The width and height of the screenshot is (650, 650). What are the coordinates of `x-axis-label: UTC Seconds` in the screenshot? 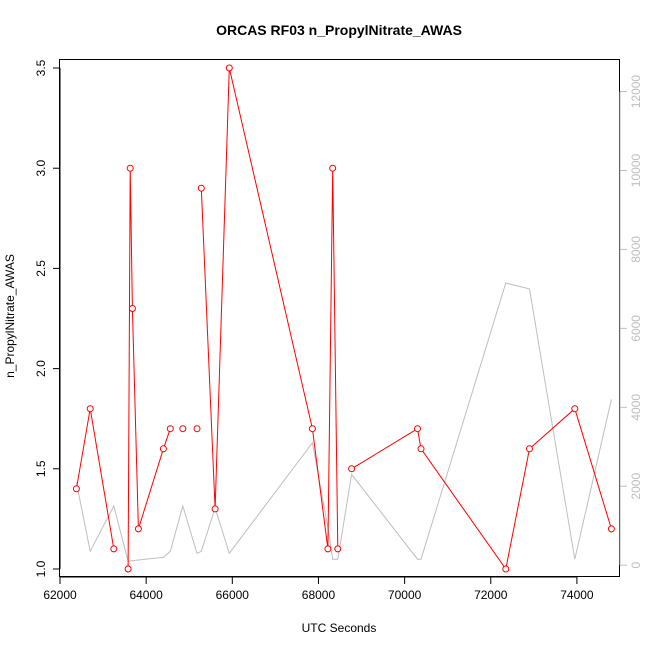 It's located at (339, 628).